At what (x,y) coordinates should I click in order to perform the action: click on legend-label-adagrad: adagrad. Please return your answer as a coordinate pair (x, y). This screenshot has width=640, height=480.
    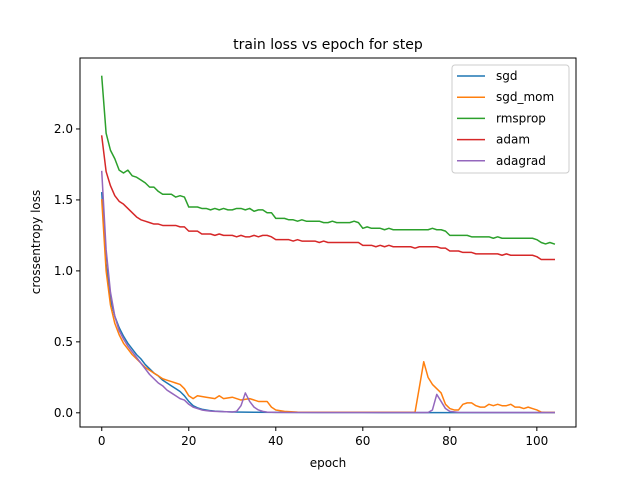
    Looking at the image, I should click on (521, 161).